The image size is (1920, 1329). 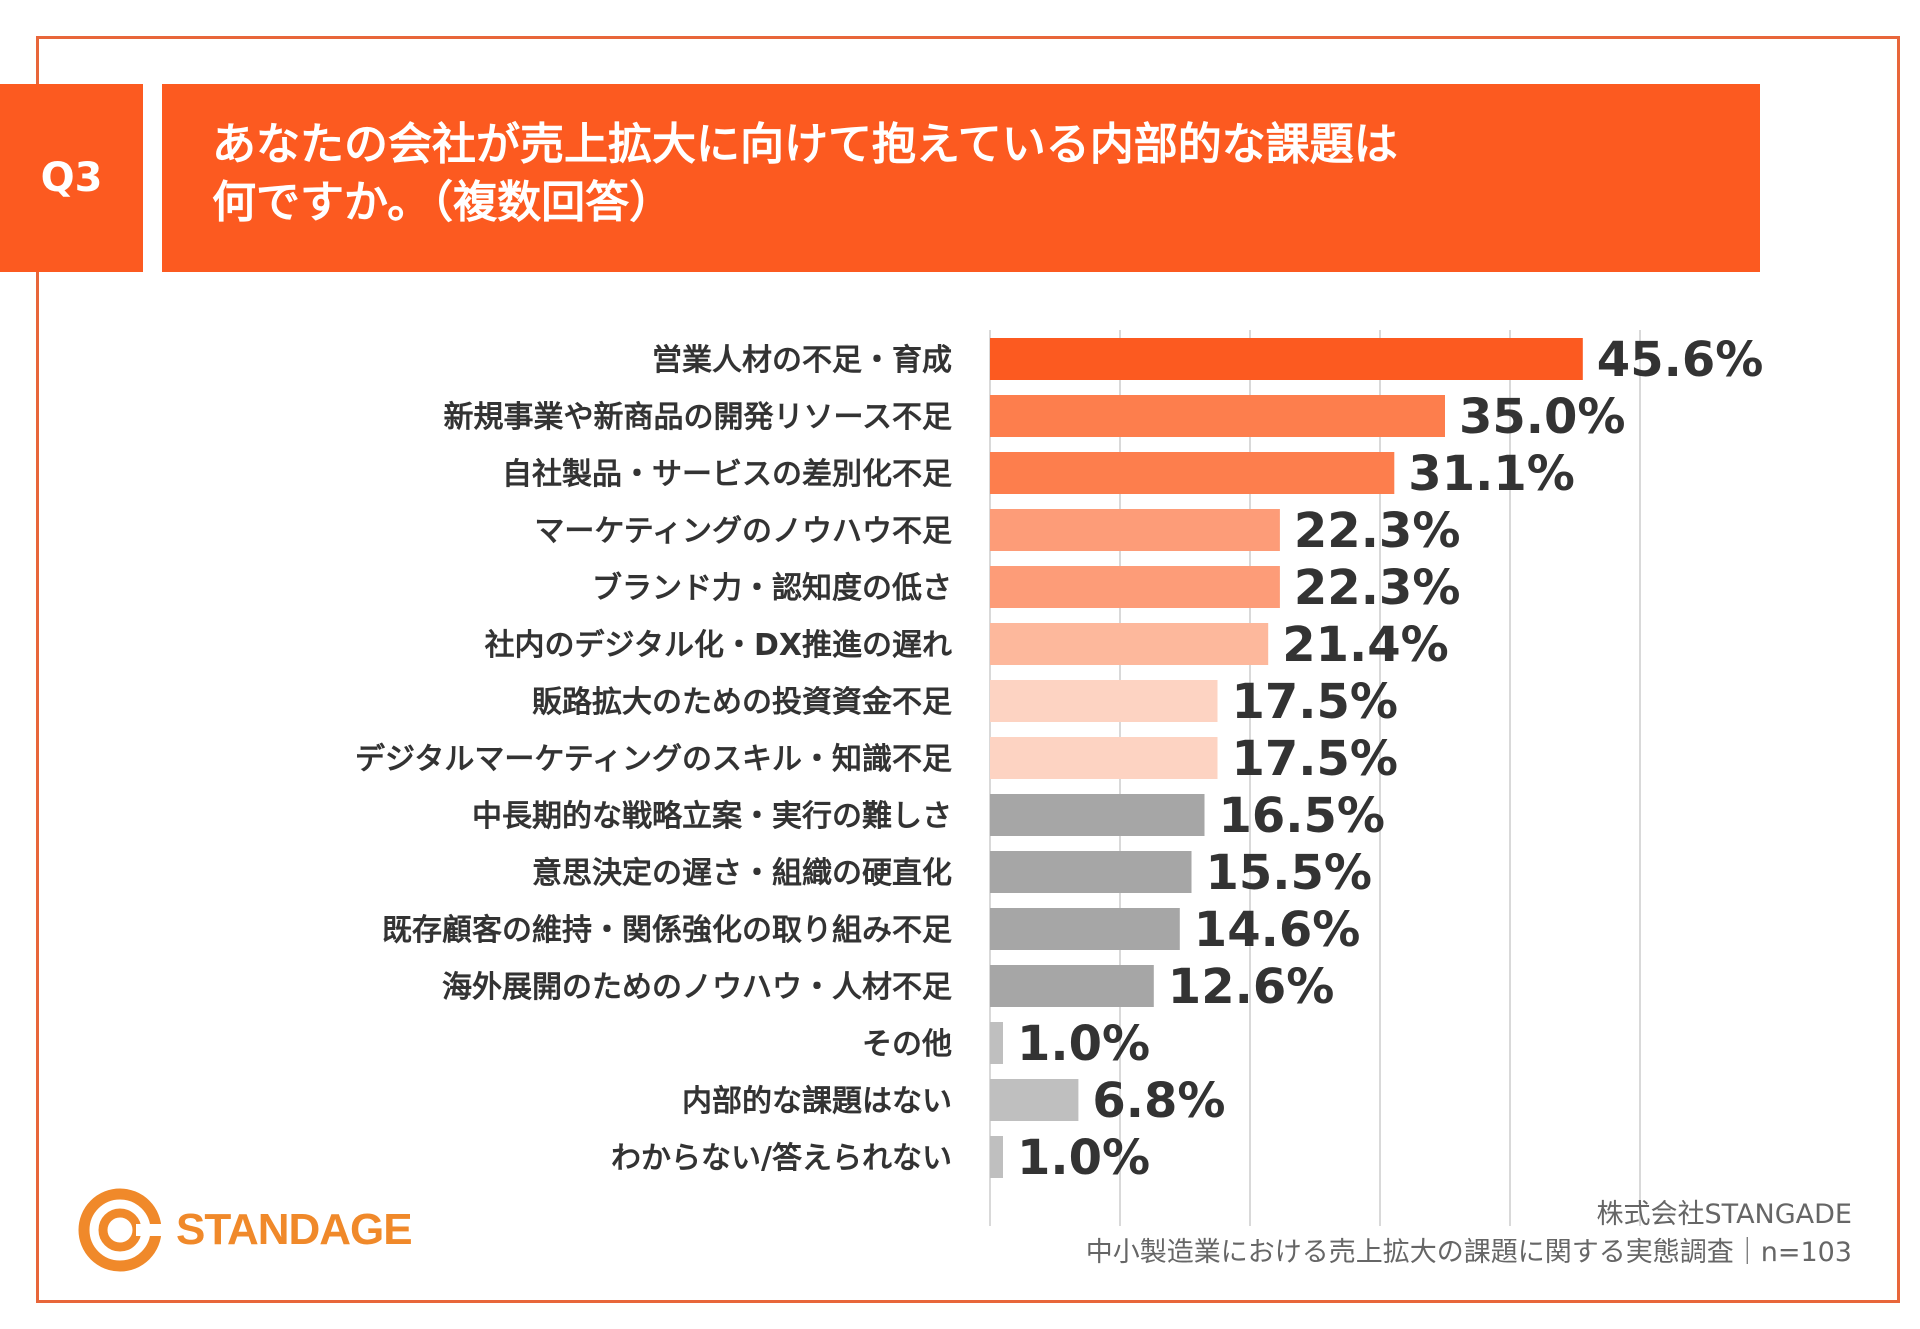 I want to click on value-label: 6.8%, so click(x=1158, y=1101).